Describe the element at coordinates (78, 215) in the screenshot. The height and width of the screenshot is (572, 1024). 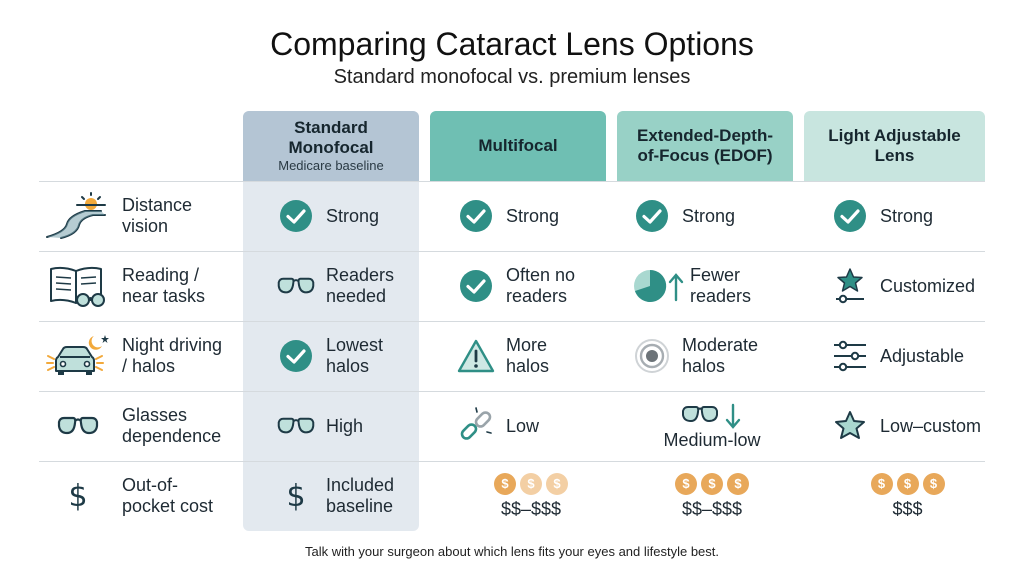
I see `road-sun-icon` at that location.